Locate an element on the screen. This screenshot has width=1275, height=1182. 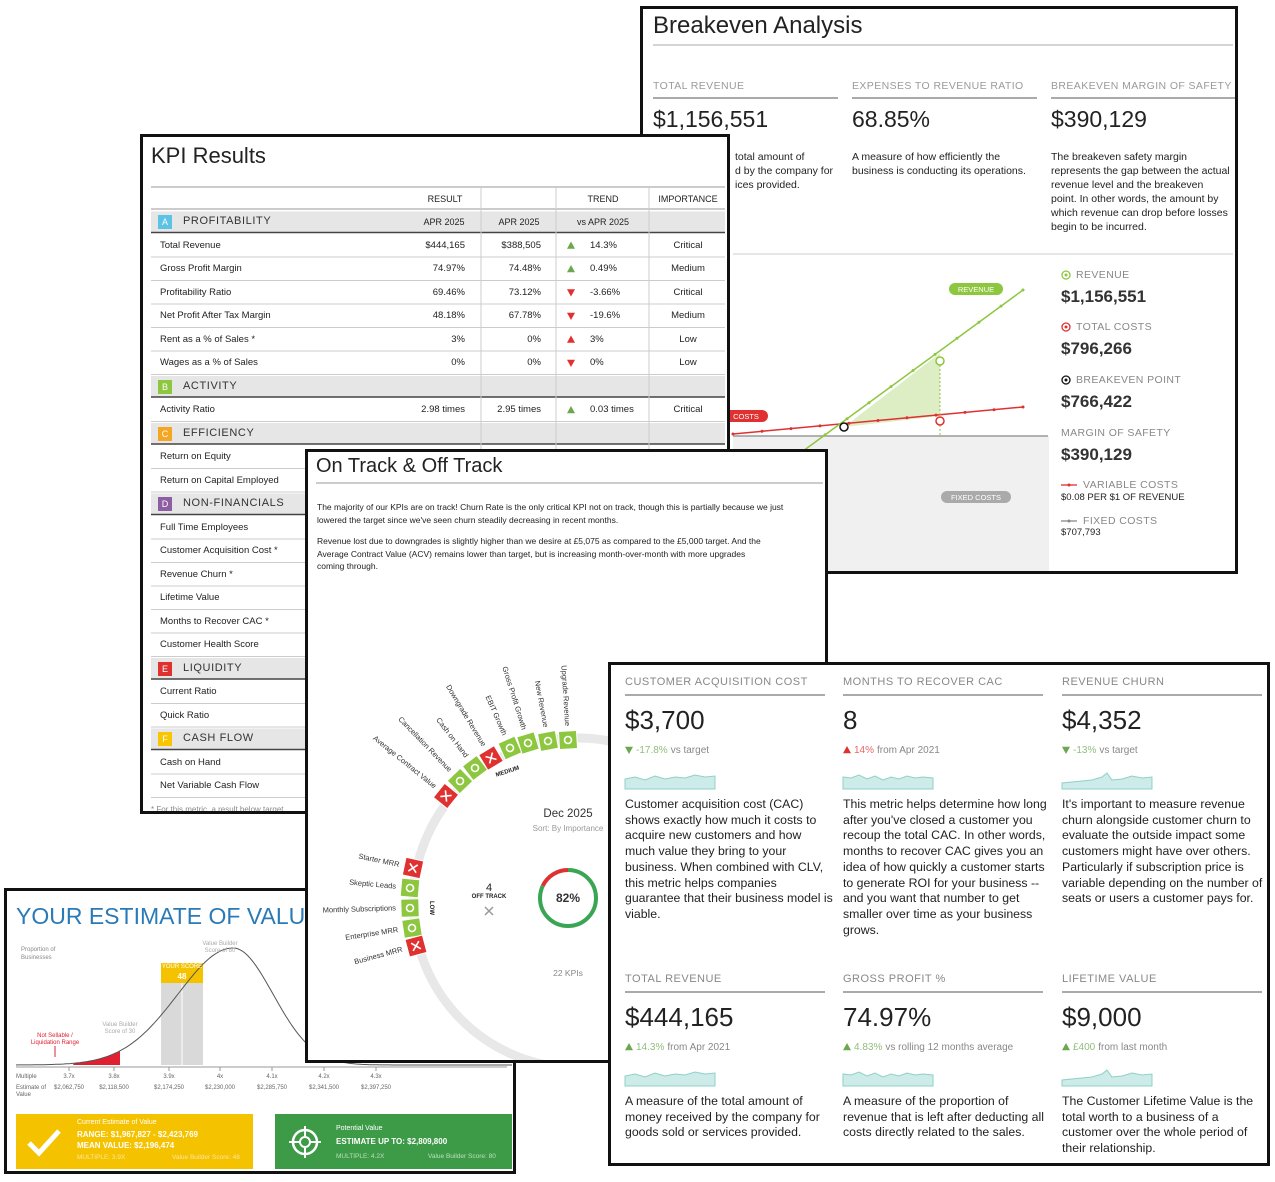
margin-shade is located at coordinates (892, 390).